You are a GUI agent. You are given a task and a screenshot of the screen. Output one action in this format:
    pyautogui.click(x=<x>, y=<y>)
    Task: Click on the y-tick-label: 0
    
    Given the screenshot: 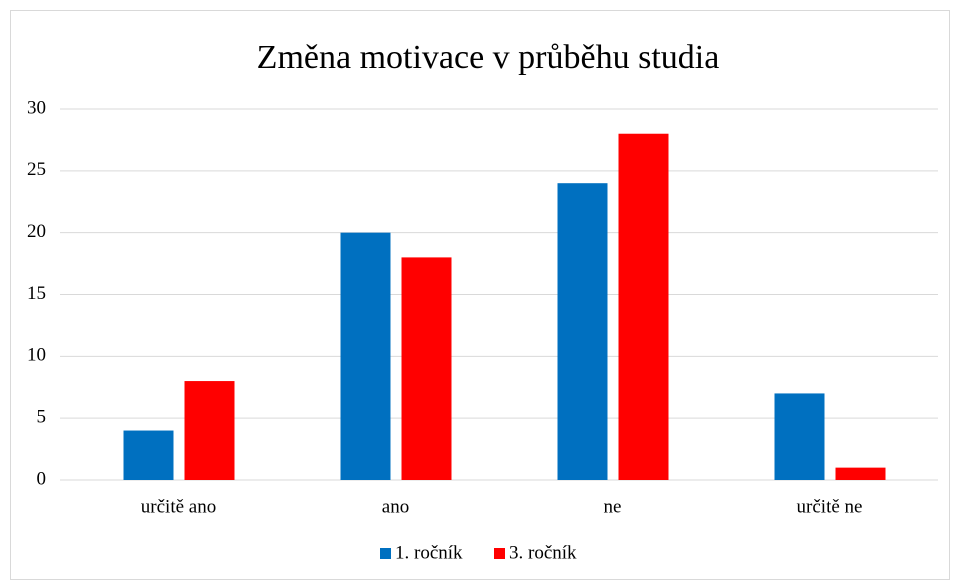 What is the action you would take?
    pyautogui.click(x=42, y=478)
    